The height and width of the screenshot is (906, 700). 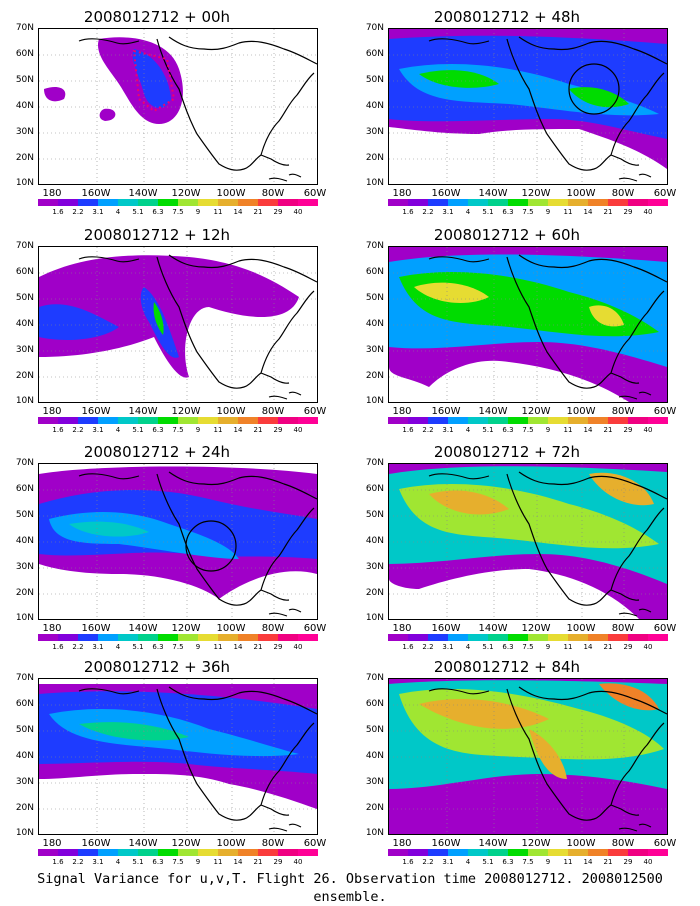 What do you see at coordinates (374, 515) in the screenshot?
I see `latitude-label: 50N` at bounding box center [374, 515].